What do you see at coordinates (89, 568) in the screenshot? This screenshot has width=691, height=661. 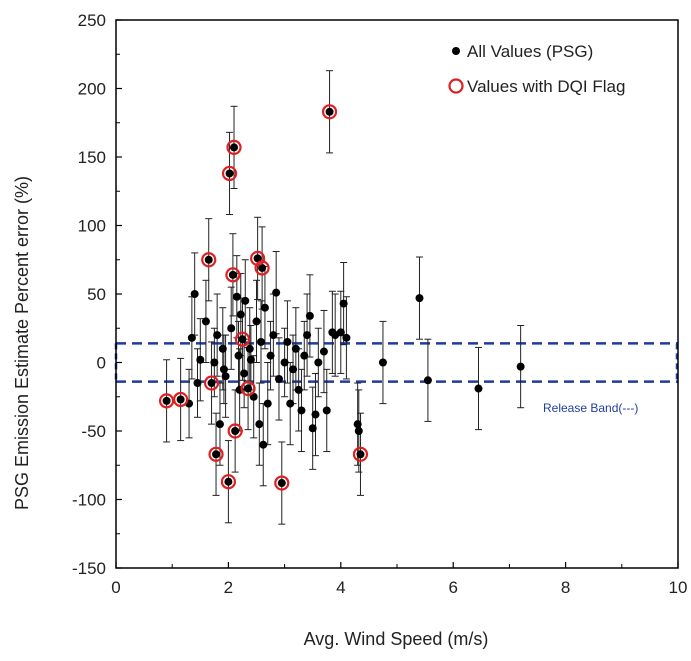 I see `y-tick-label: -150` at bounding box center [89, 568].